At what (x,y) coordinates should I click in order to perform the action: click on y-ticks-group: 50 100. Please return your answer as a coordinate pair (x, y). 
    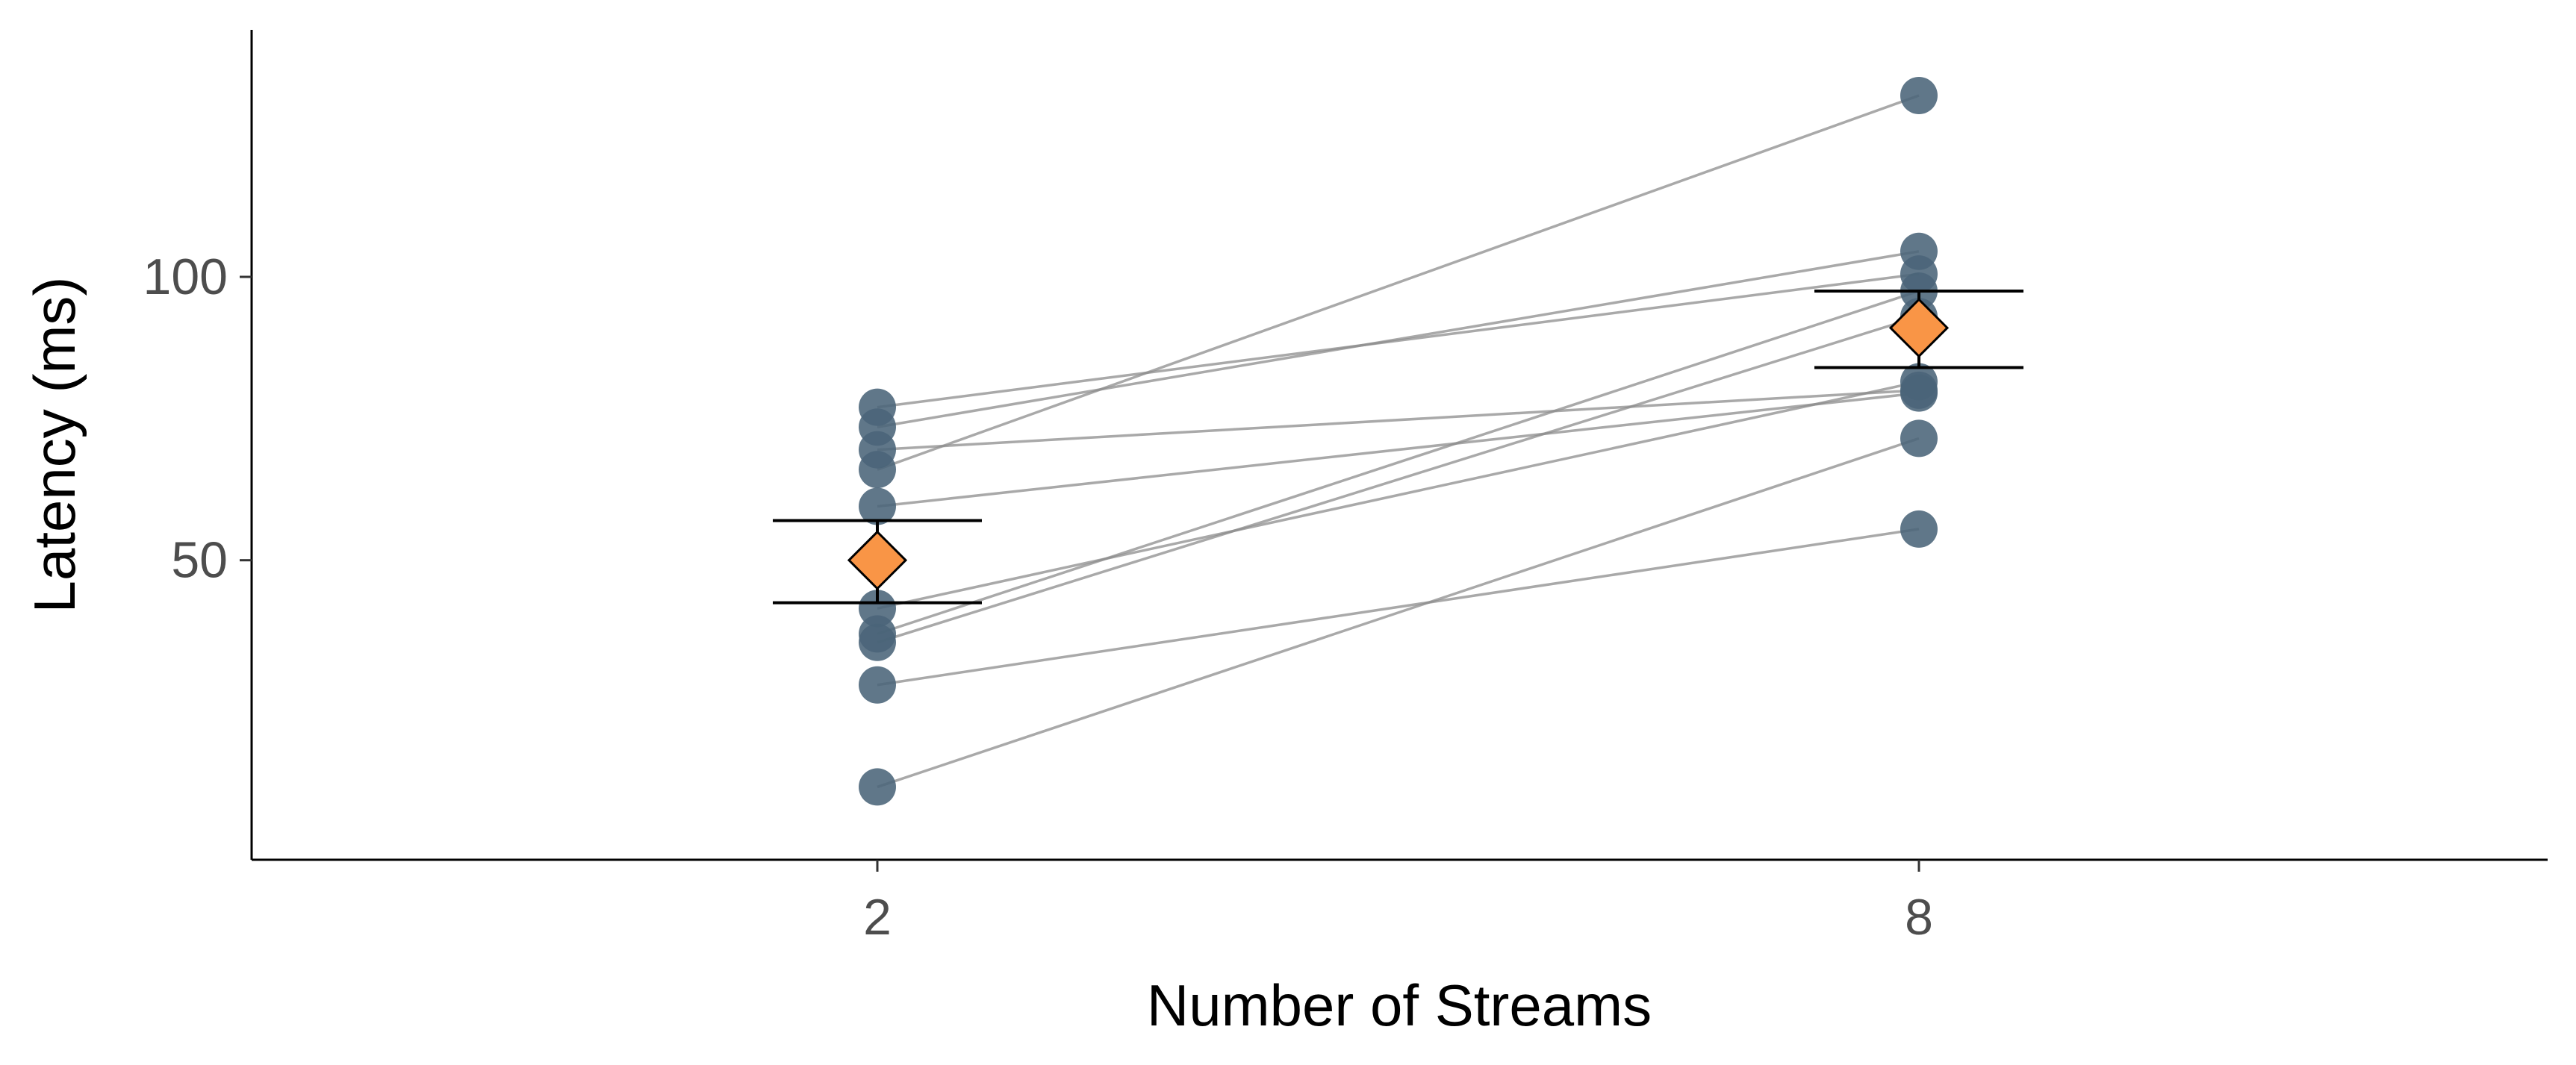
    Looking at the image, I should click on (197, 419).